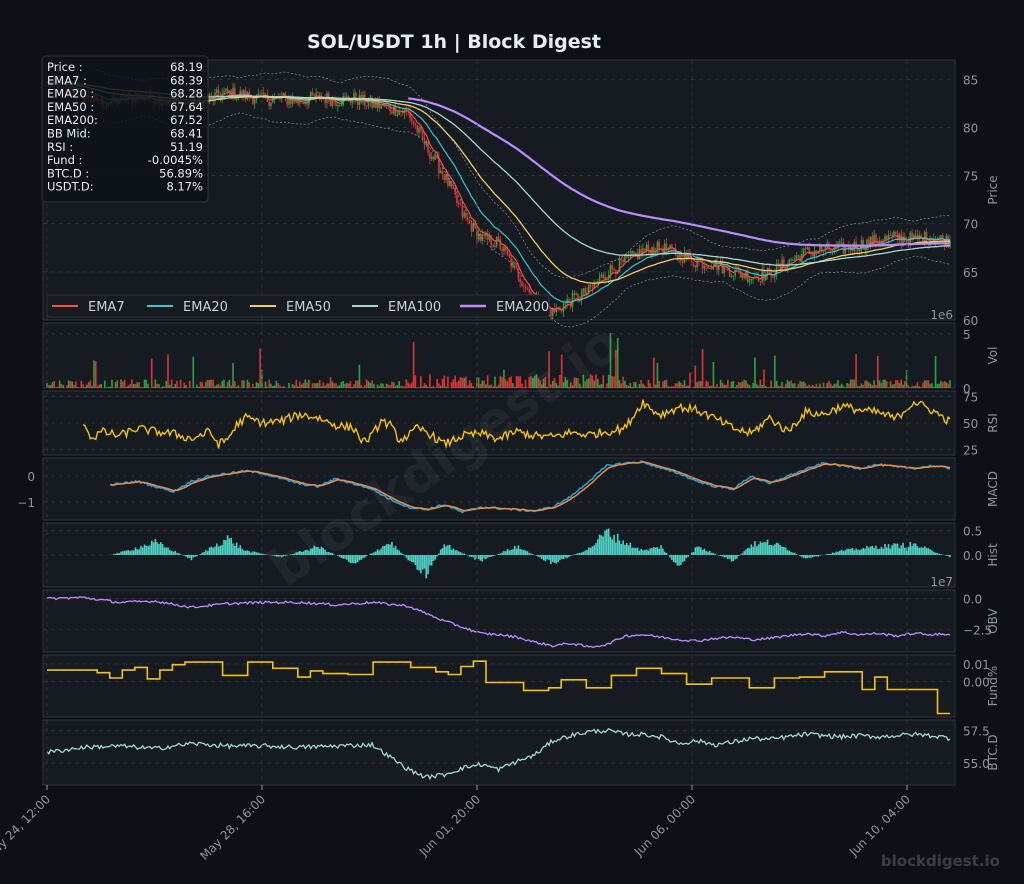  I want to click on panel-frame, so click(499, 752).